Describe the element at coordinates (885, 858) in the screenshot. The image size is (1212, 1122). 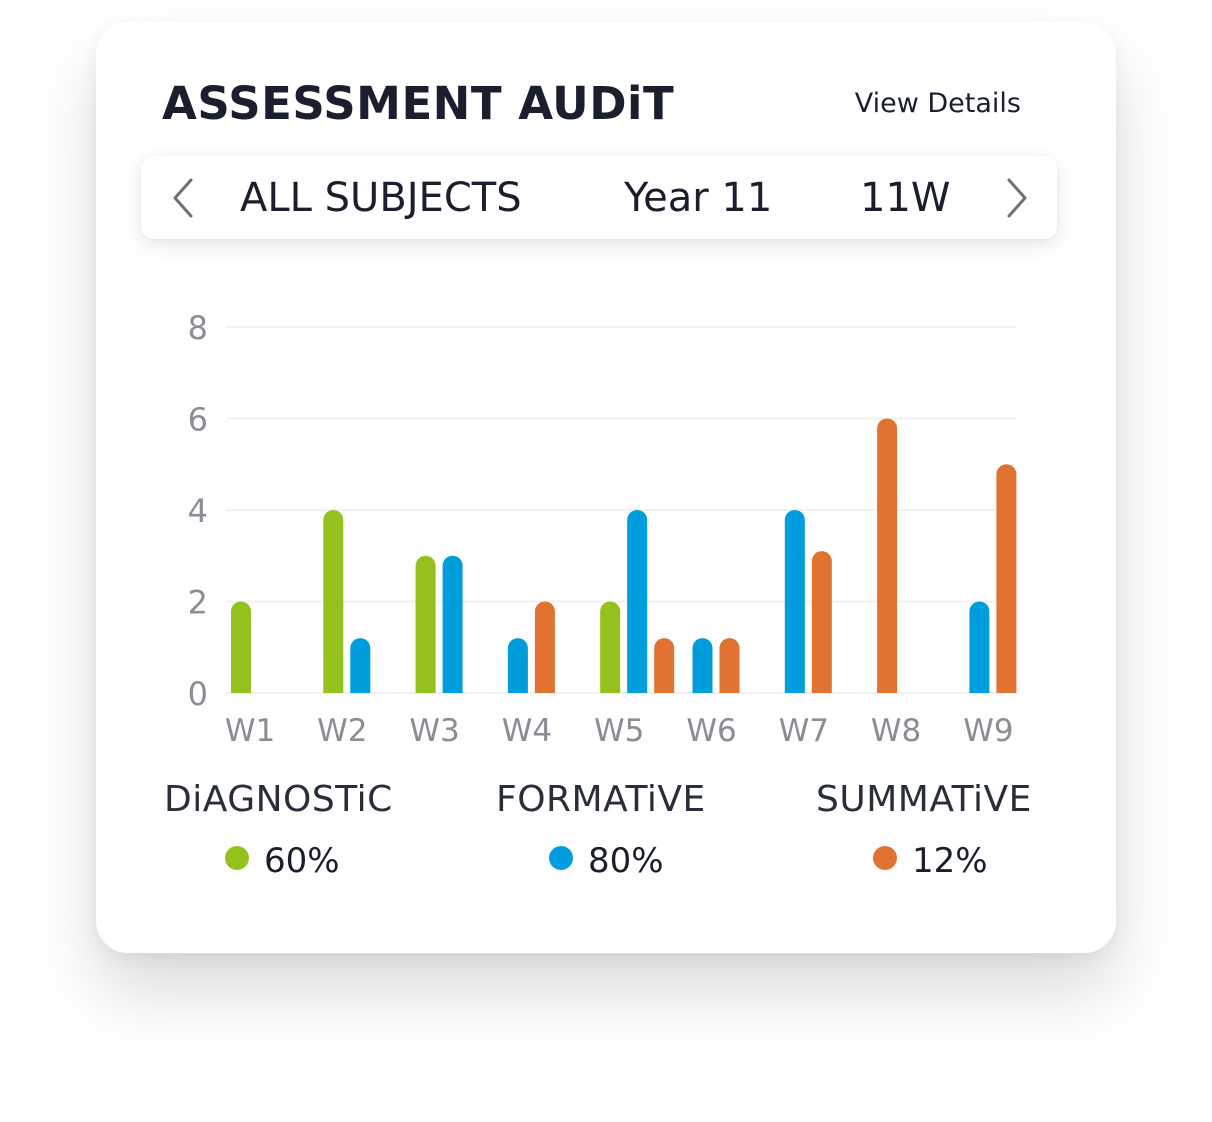
I see `legend-dot-summative` at that location.